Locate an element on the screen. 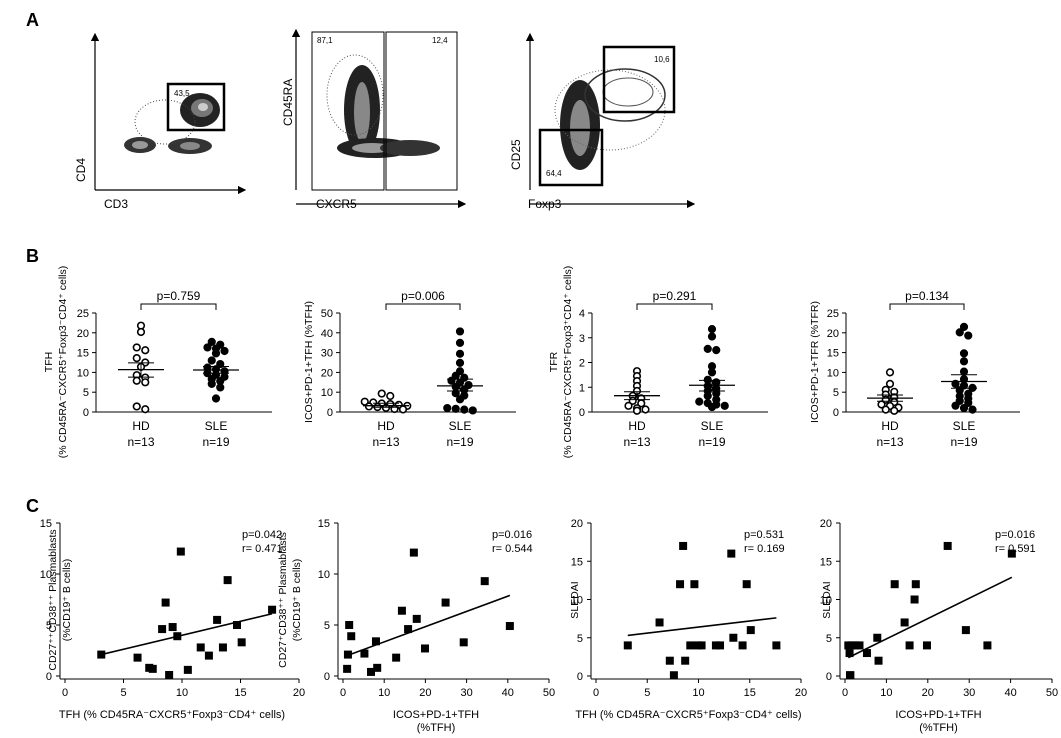 This screenshot has width=1061, height=738. p-value: p=0.006 is located at coordinates (423, 296).